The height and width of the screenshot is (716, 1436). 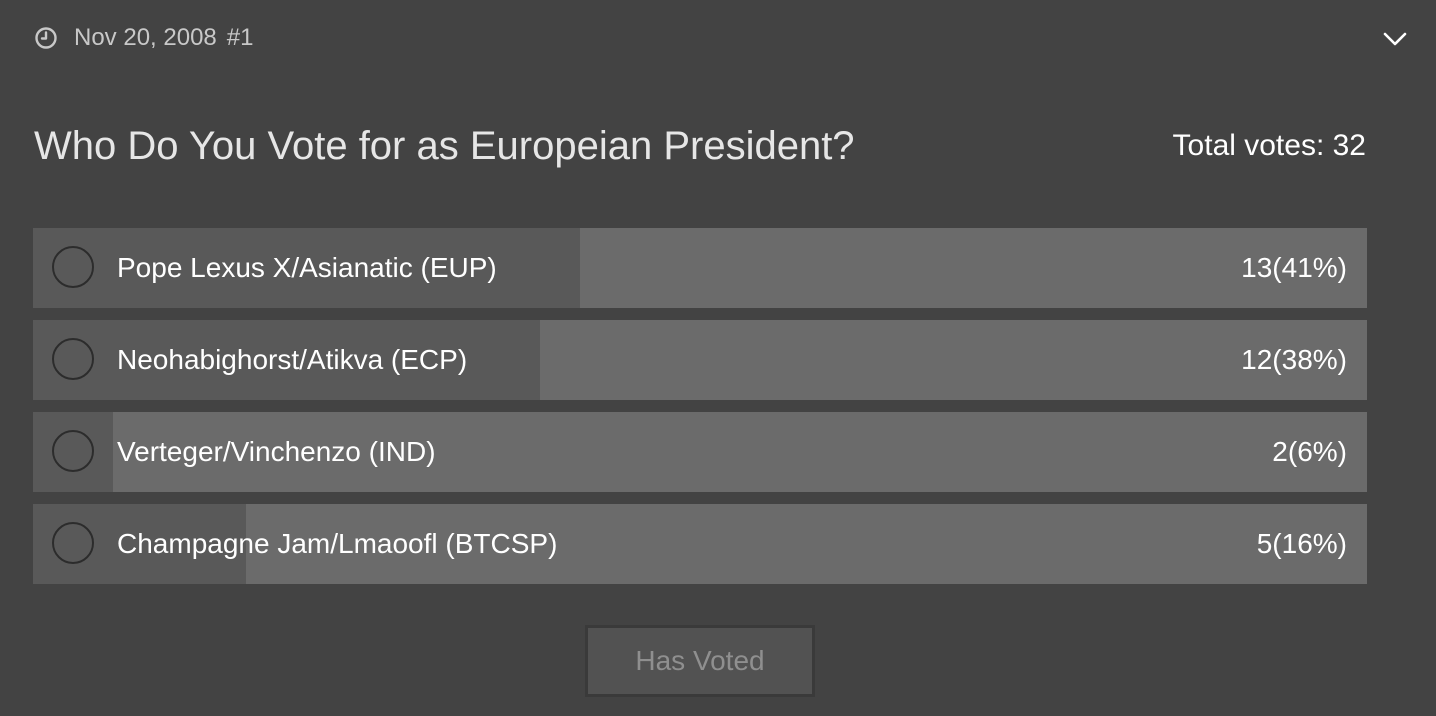 What do you see at coordinates (1301, 543) in the screenshot?
I see `option-result: 5(16%)` at bounding box center [1301, 543].